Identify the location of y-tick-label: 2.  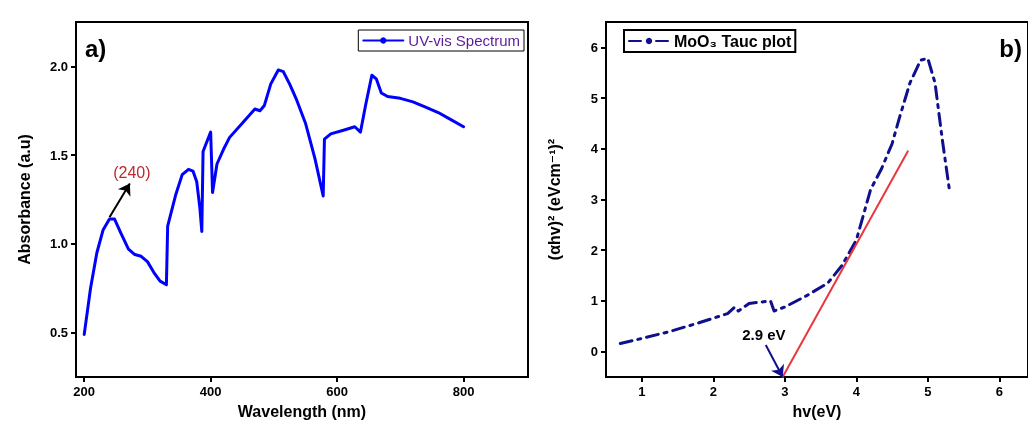
(594, 250).